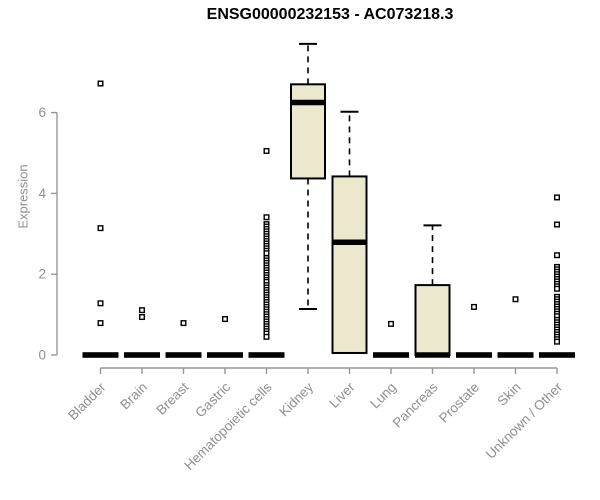  Describe the element at coordinates (342, 395) in the screenshot. I see `x-category-label: Liver` at that location.